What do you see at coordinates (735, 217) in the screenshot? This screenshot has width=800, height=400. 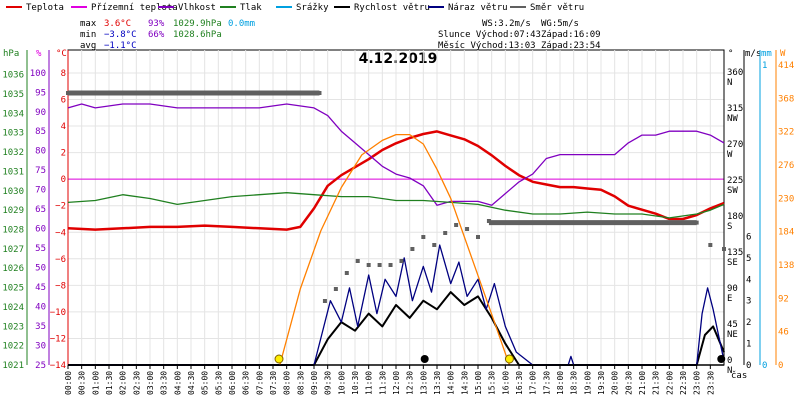 I see `direction-tick-deg: 180` at bounding box center [735, 217].